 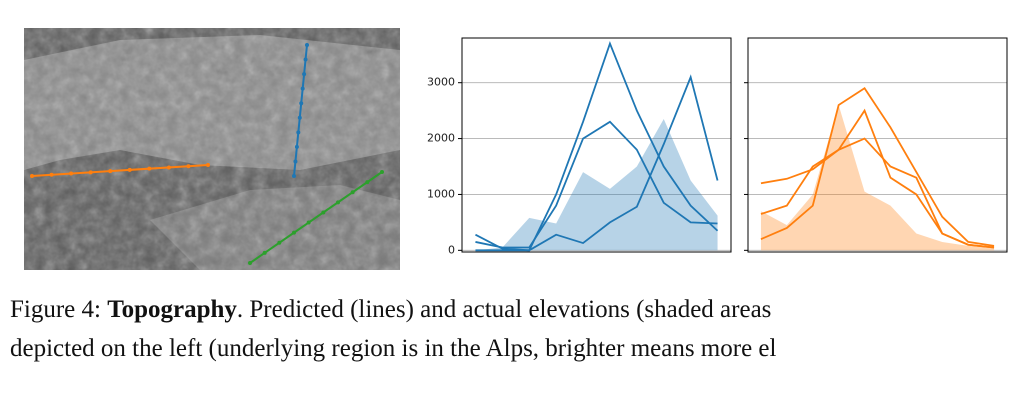 I want to click on area, so click(x=877, y=178).